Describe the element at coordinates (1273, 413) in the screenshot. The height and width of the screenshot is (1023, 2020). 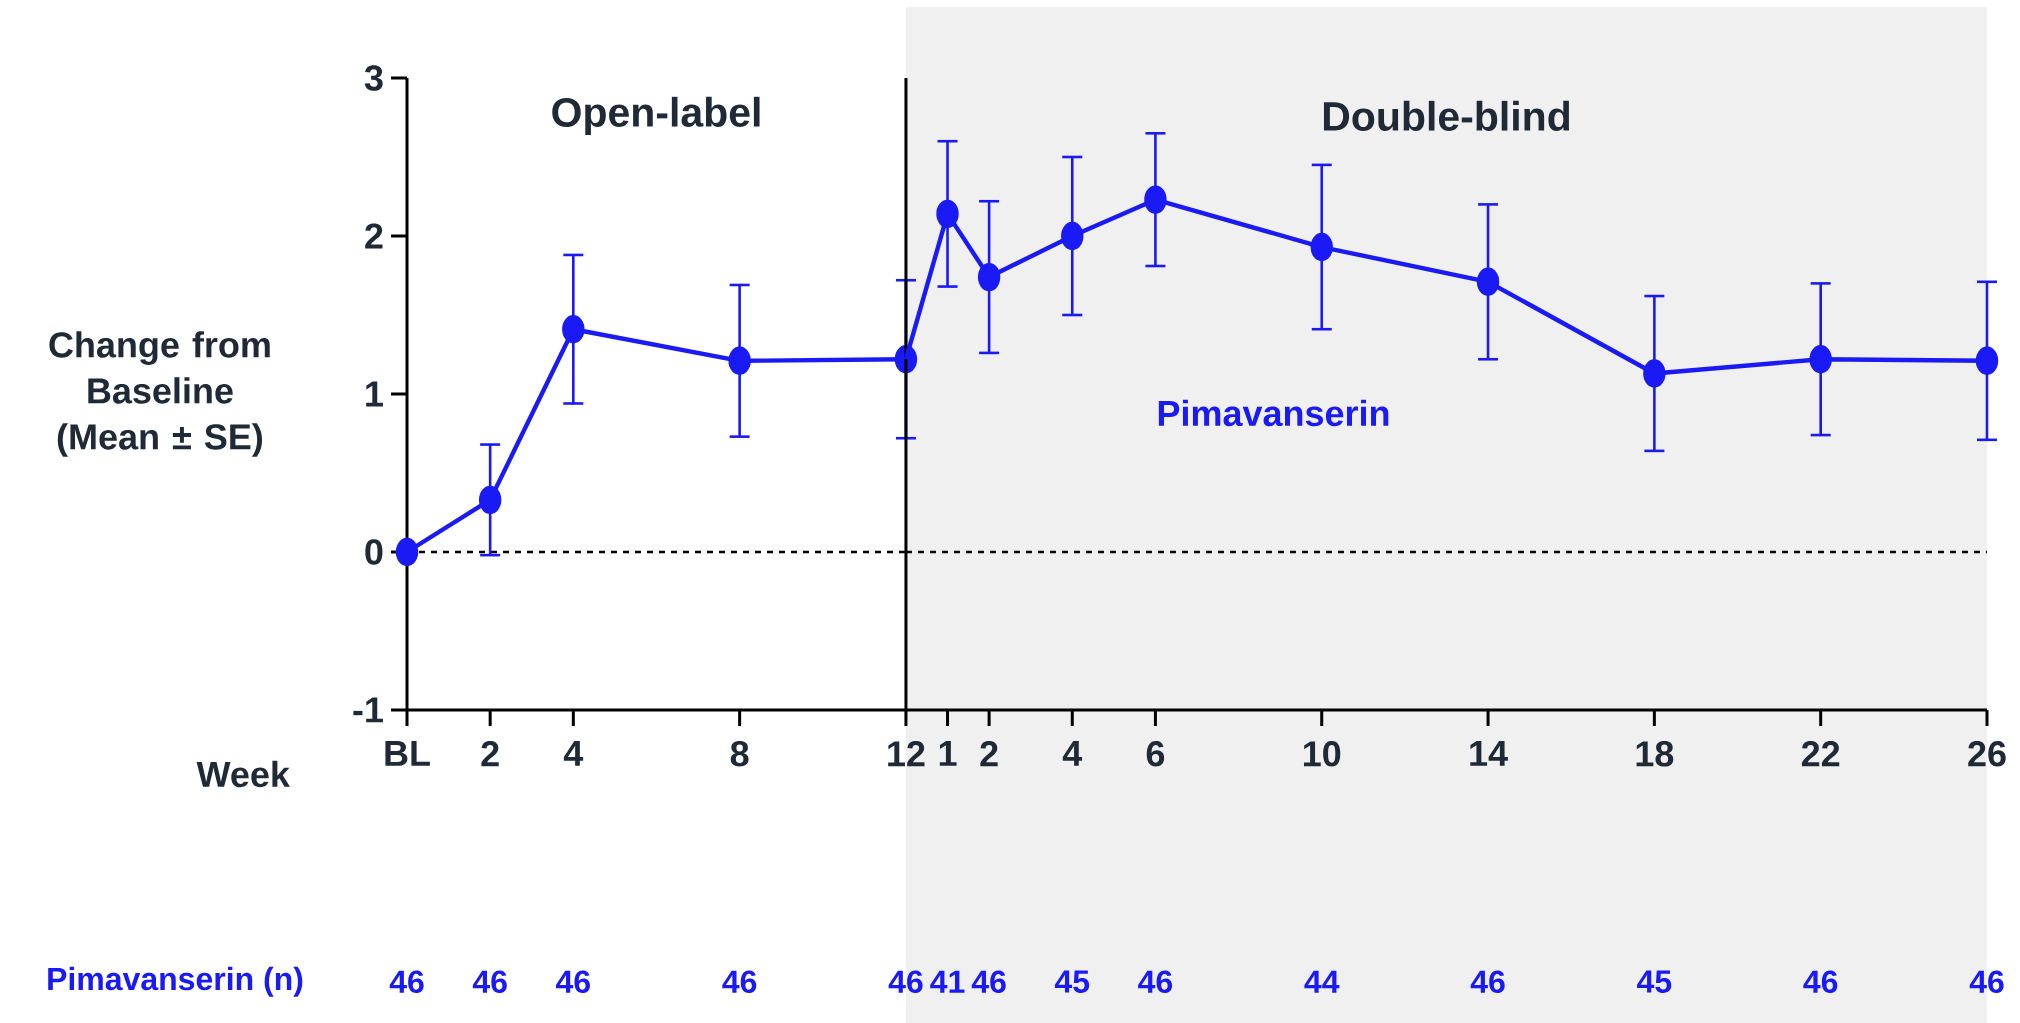
I see `text: Pimavanserin` at that location.